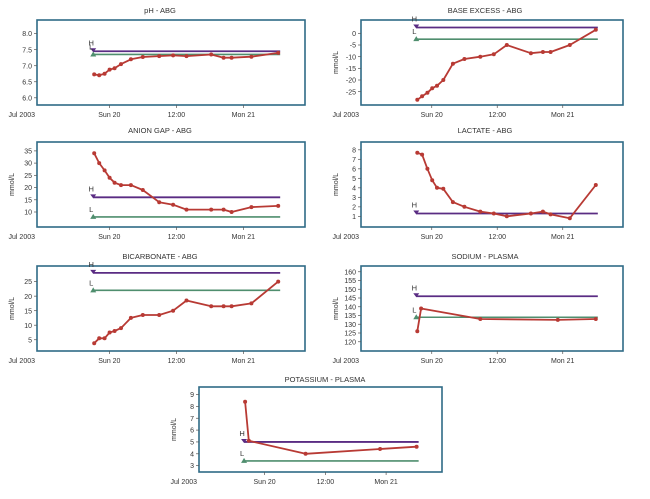 Image resolution: width=650 pixels, height=499 pixels. What do you see at coordinates (485, 10) in the screenshot?
I see `chart-title: BASE EXCESS - ABG` at bounding box center [485, 10].